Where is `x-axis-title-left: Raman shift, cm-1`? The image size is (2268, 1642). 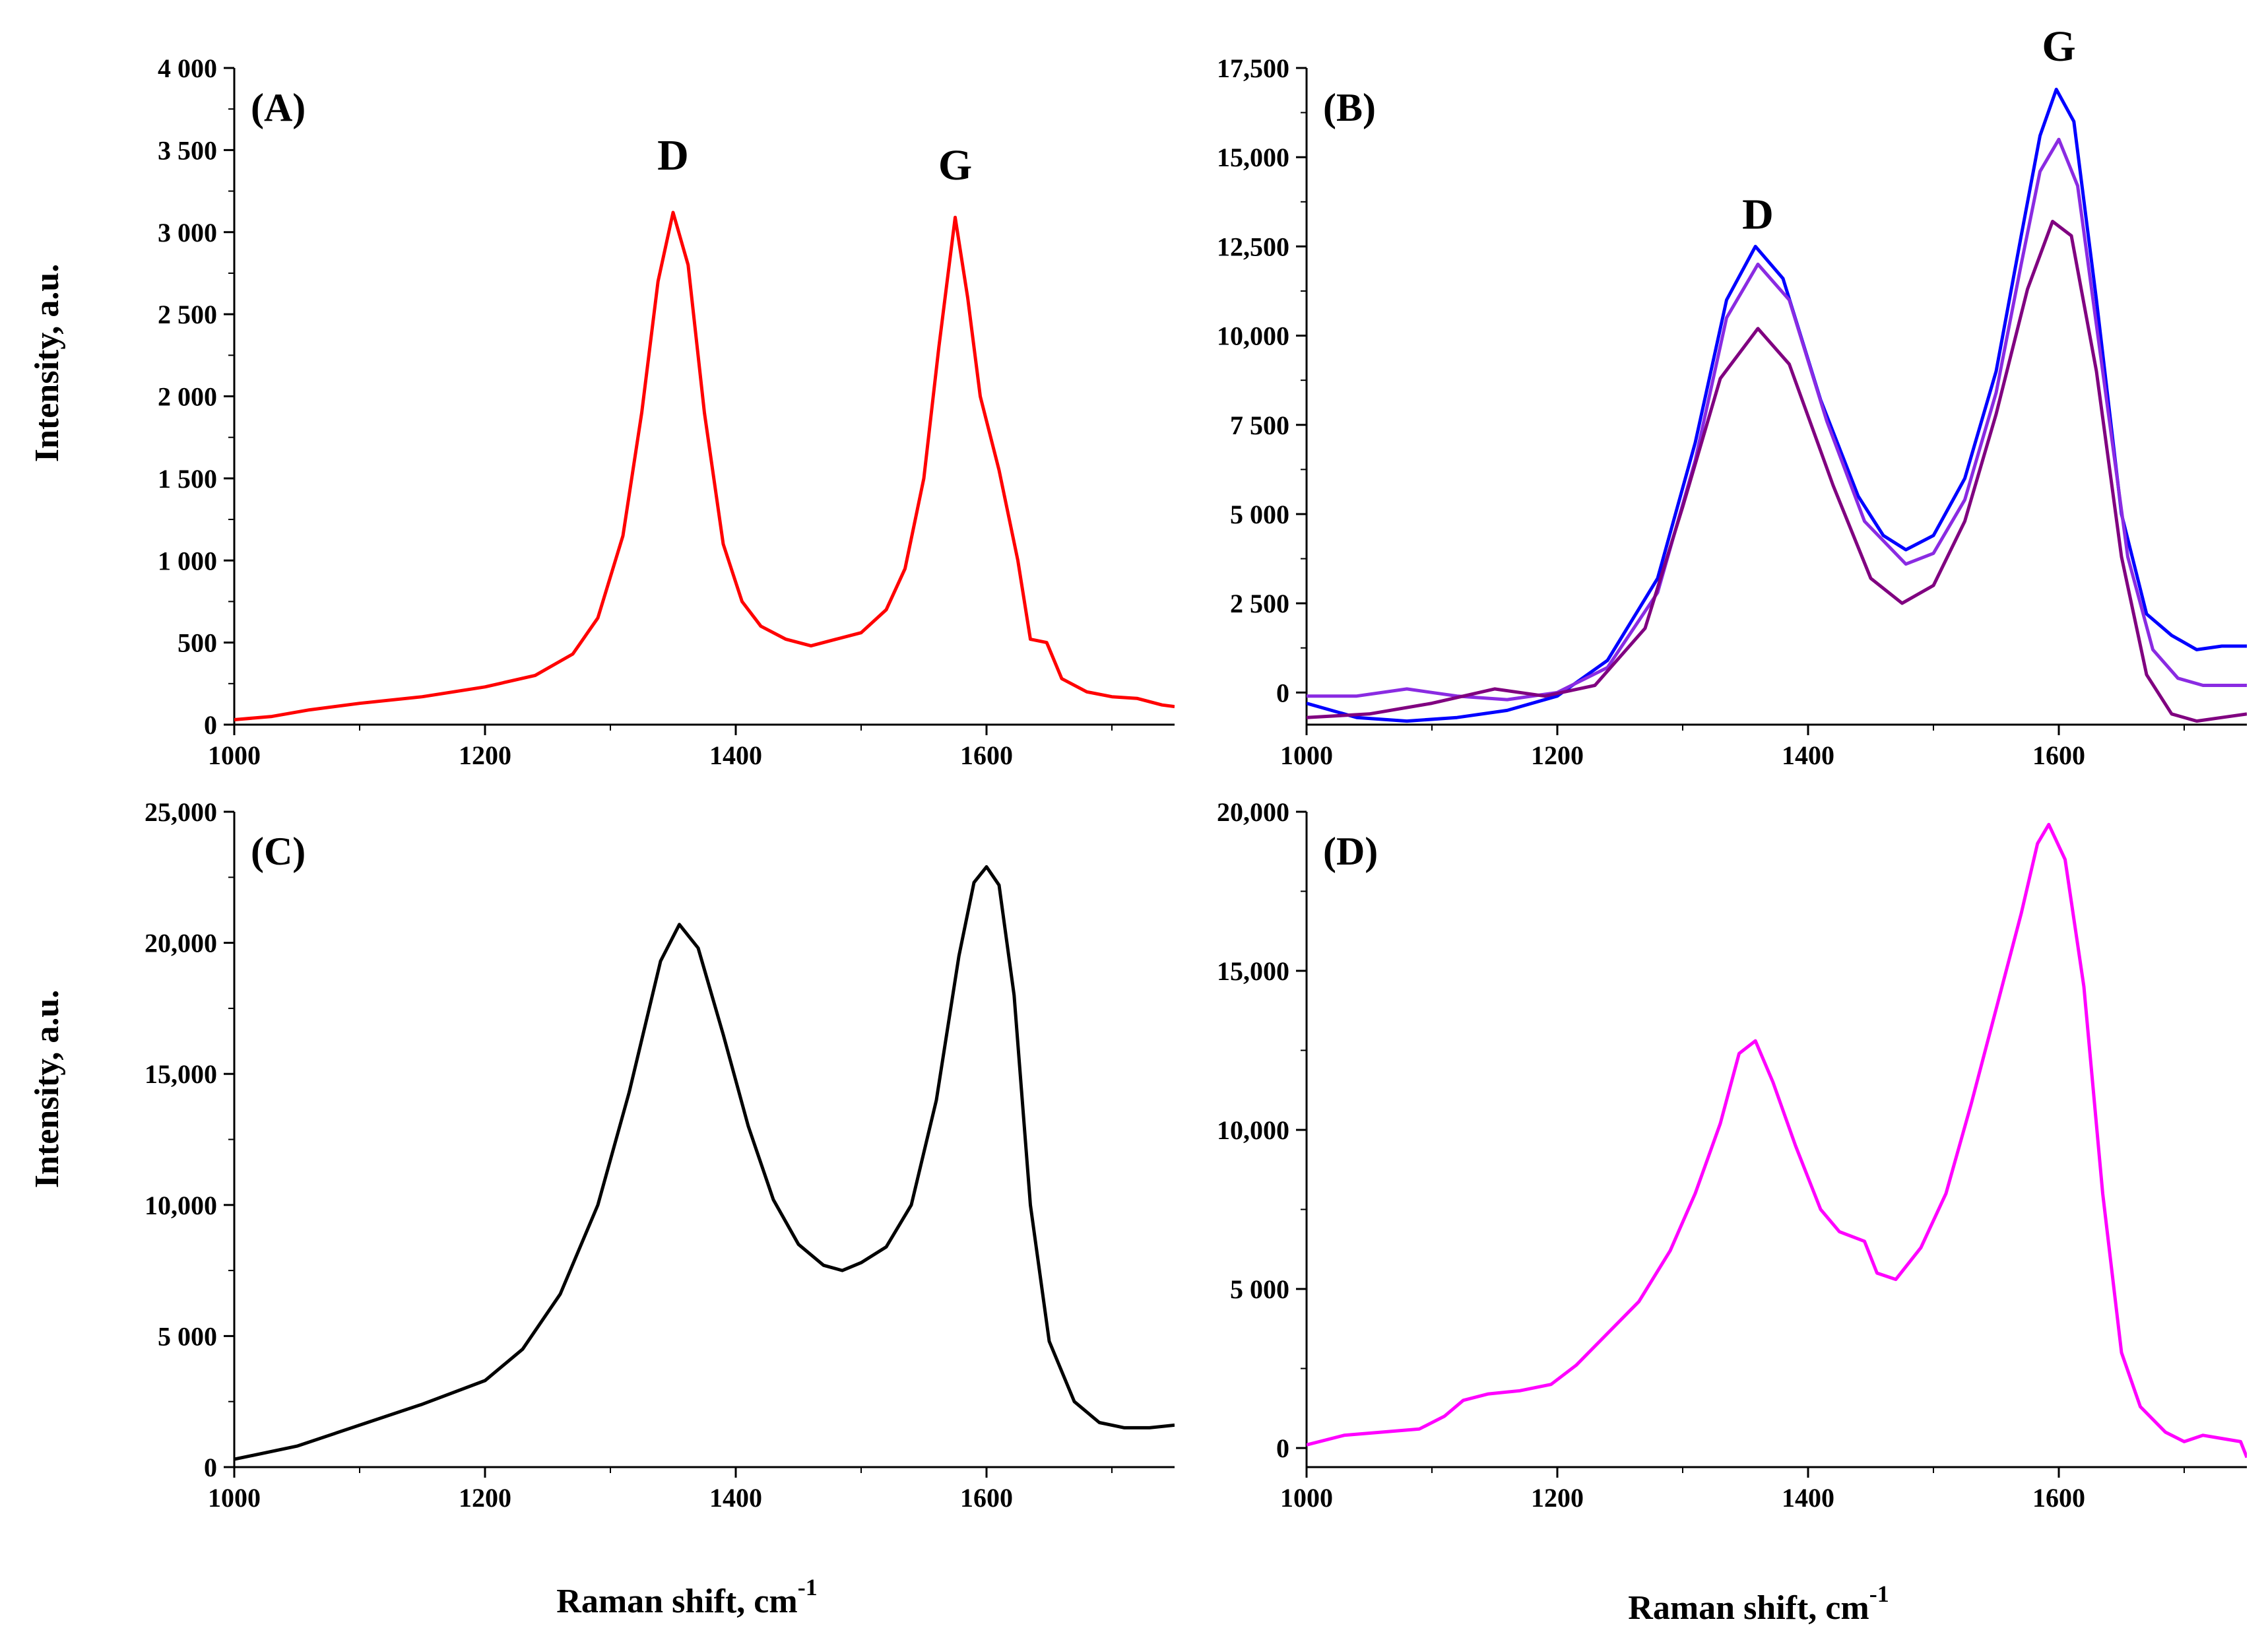
x-axis-title-left: Raman shift, cm-1 is located at coordinates (687, 1597).